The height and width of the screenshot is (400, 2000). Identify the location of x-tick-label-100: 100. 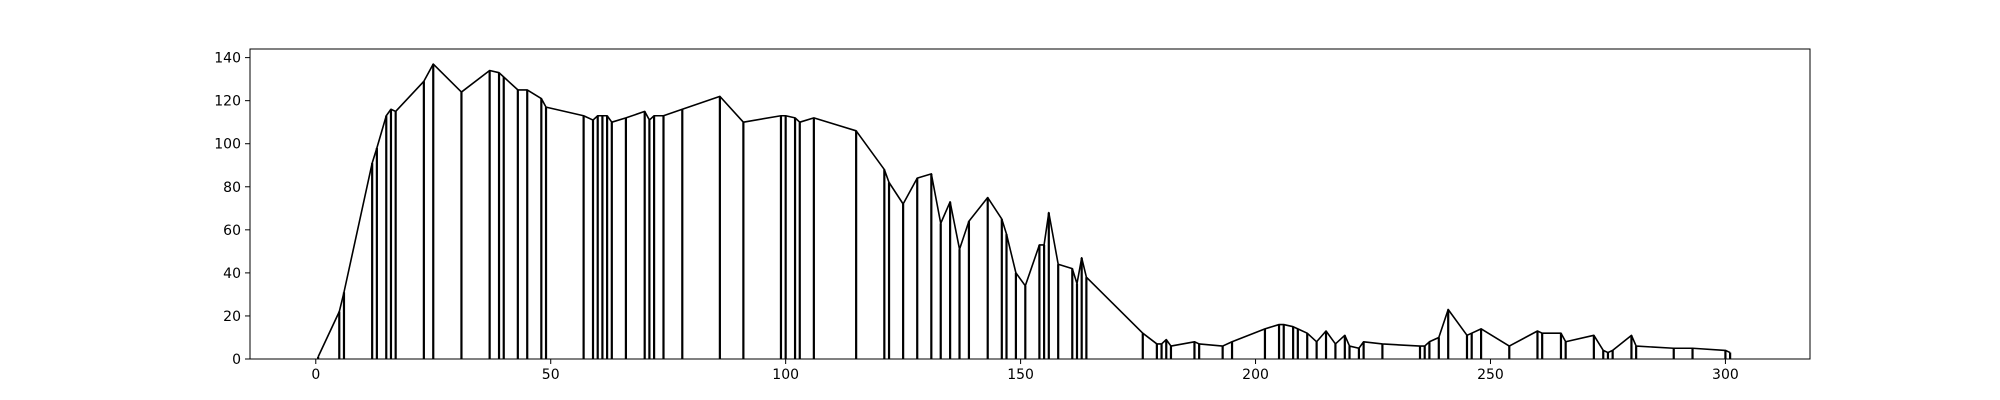
(785, 375).